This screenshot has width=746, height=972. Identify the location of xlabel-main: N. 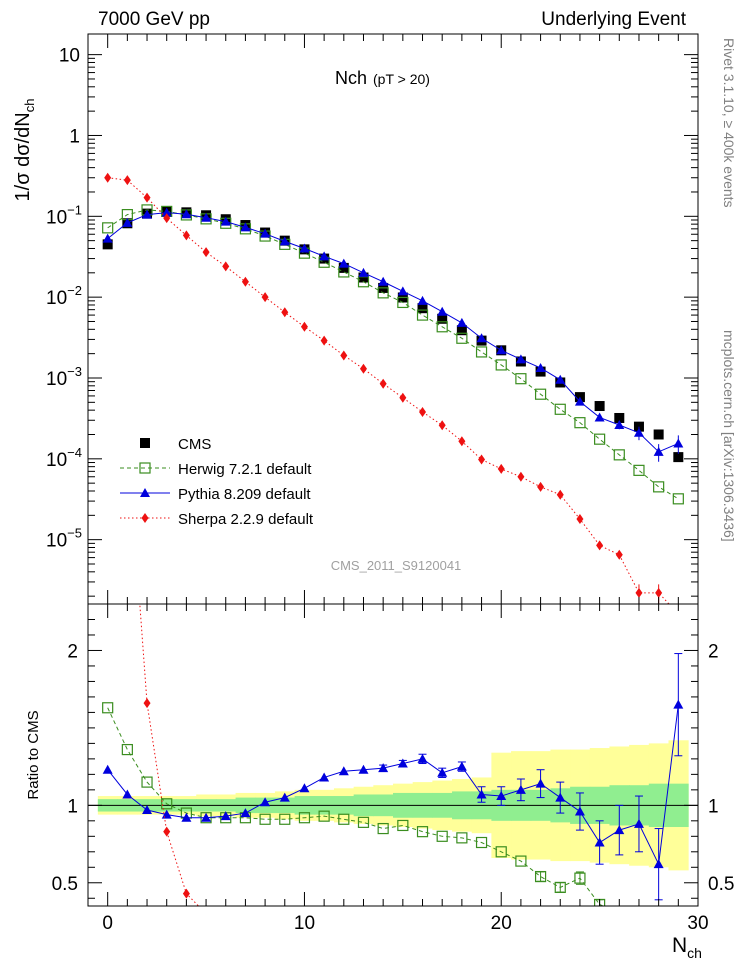
(679, 945).